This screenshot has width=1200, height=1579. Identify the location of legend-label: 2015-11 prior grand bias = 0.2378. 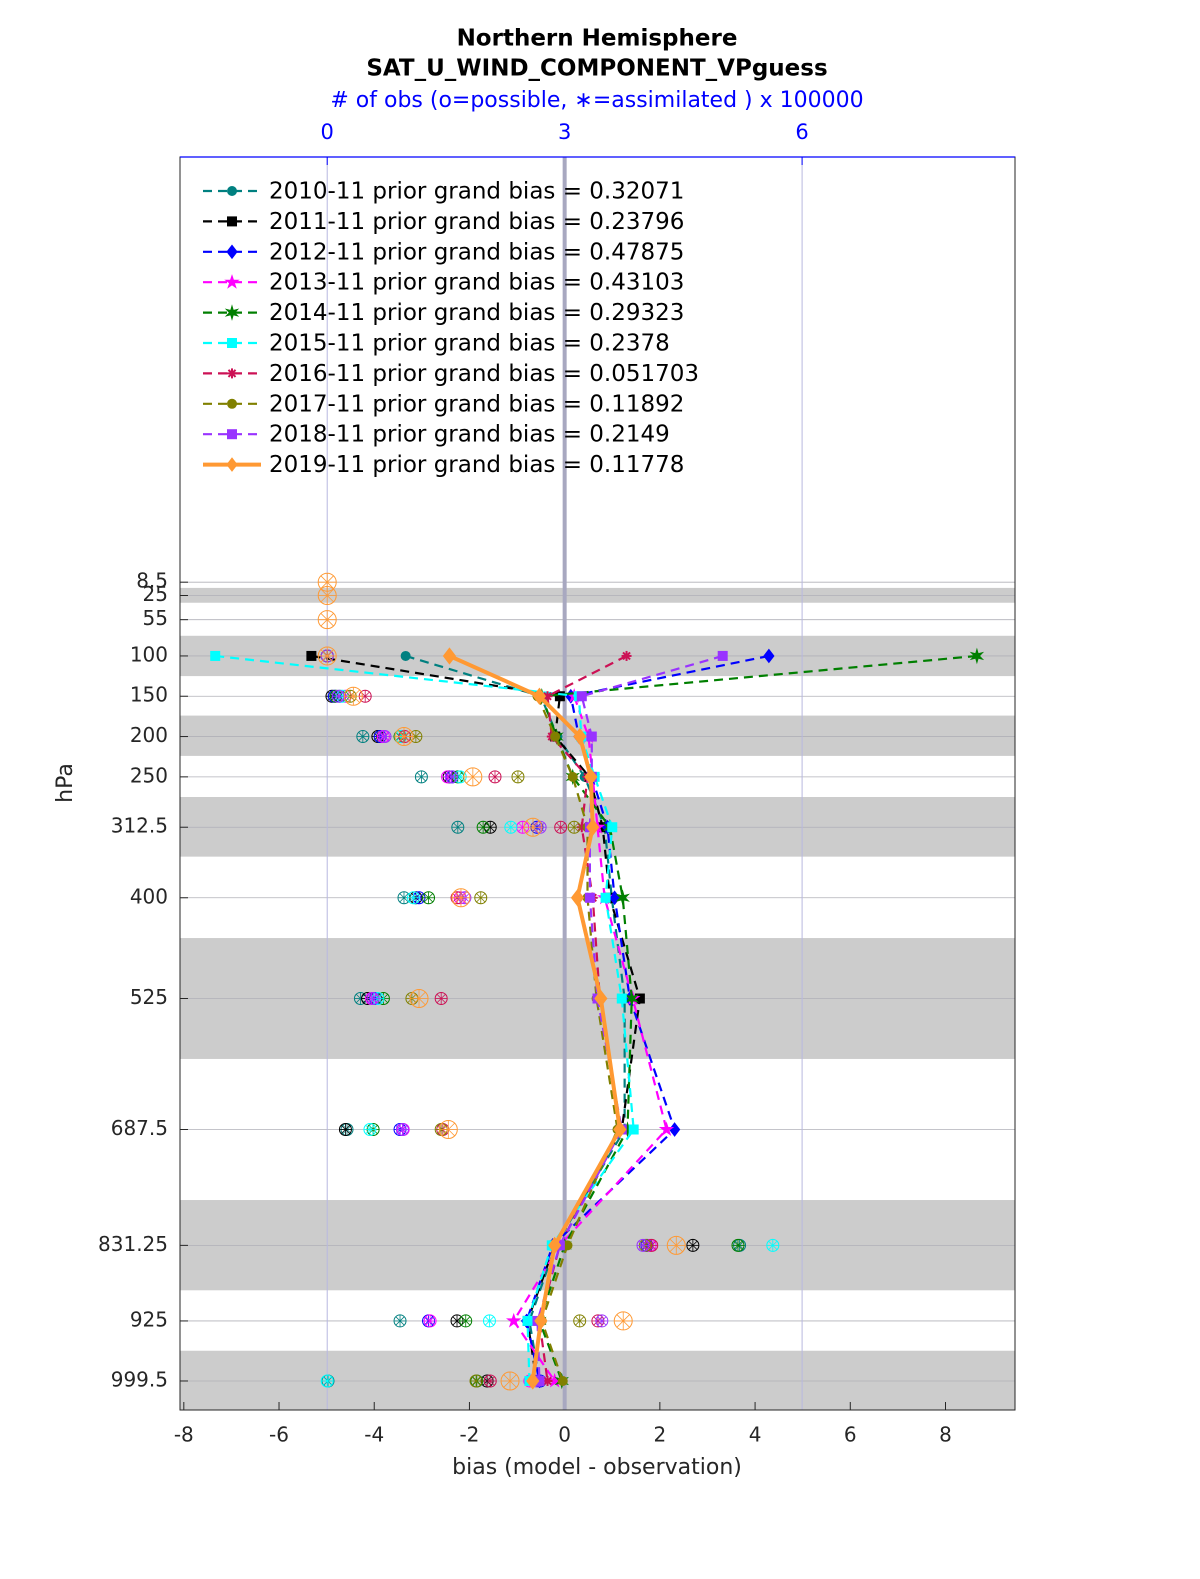
(469, 344).